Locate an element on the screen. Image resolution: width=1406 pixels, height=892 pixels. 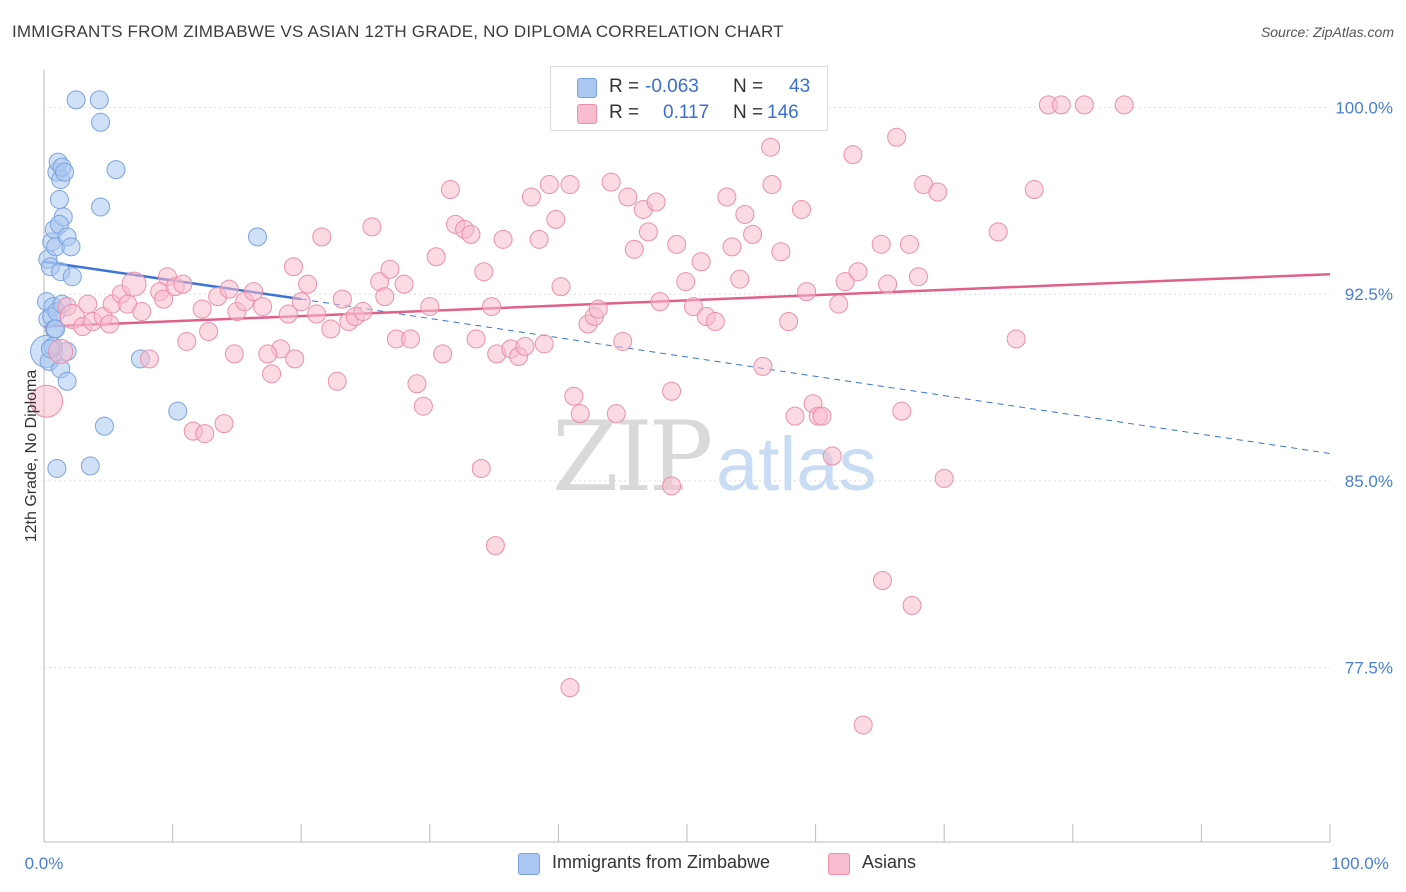
y-tick-label: 85.0% is located at coordinates (1369, 481).